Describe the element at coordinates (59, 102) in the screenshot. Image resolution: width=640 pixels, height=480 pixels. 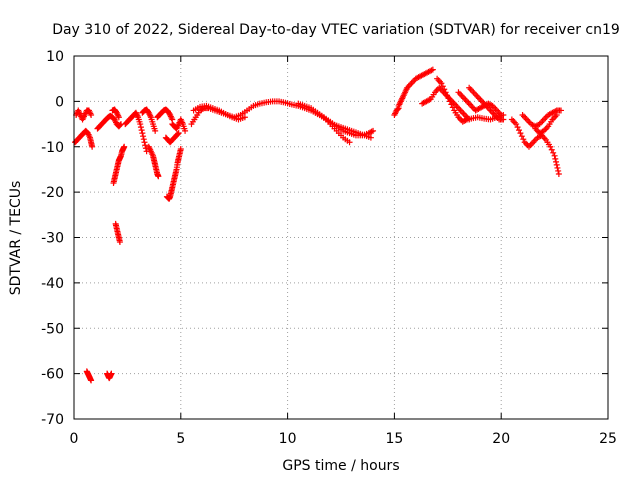
I see `y-tick-label: 0` at that location.